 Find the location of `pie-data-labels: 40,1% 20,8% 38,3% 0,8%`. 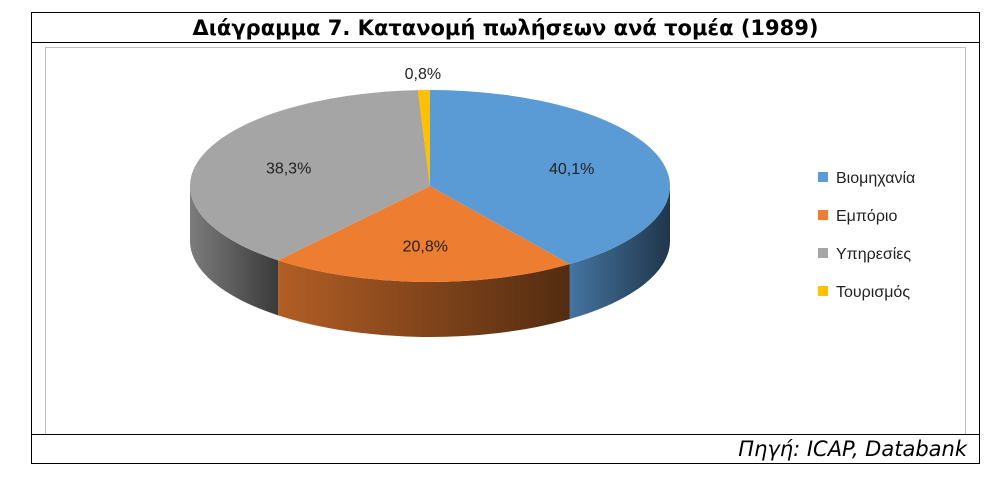

pie-data-labels: 40,1% 20,8% 38,3% 0,8% is located at coordinates (430, 161).